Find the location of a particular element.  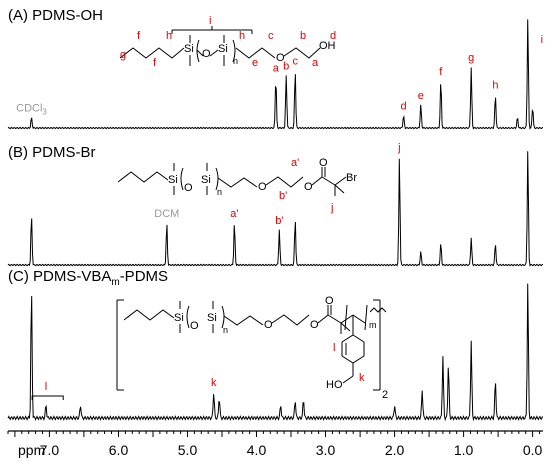

svg-text: a is located at coordinates (315, 63).